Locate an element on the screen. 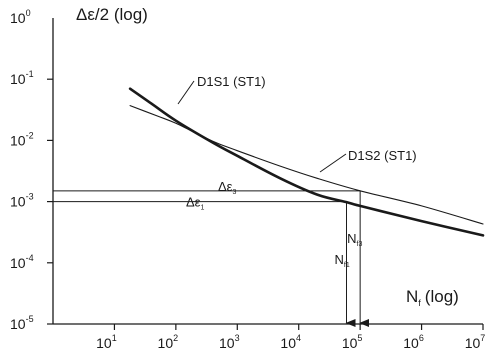 This screenshot has height=356, width=495. y-tick-label-4-base: 10 is located at coordinates (18, 263).